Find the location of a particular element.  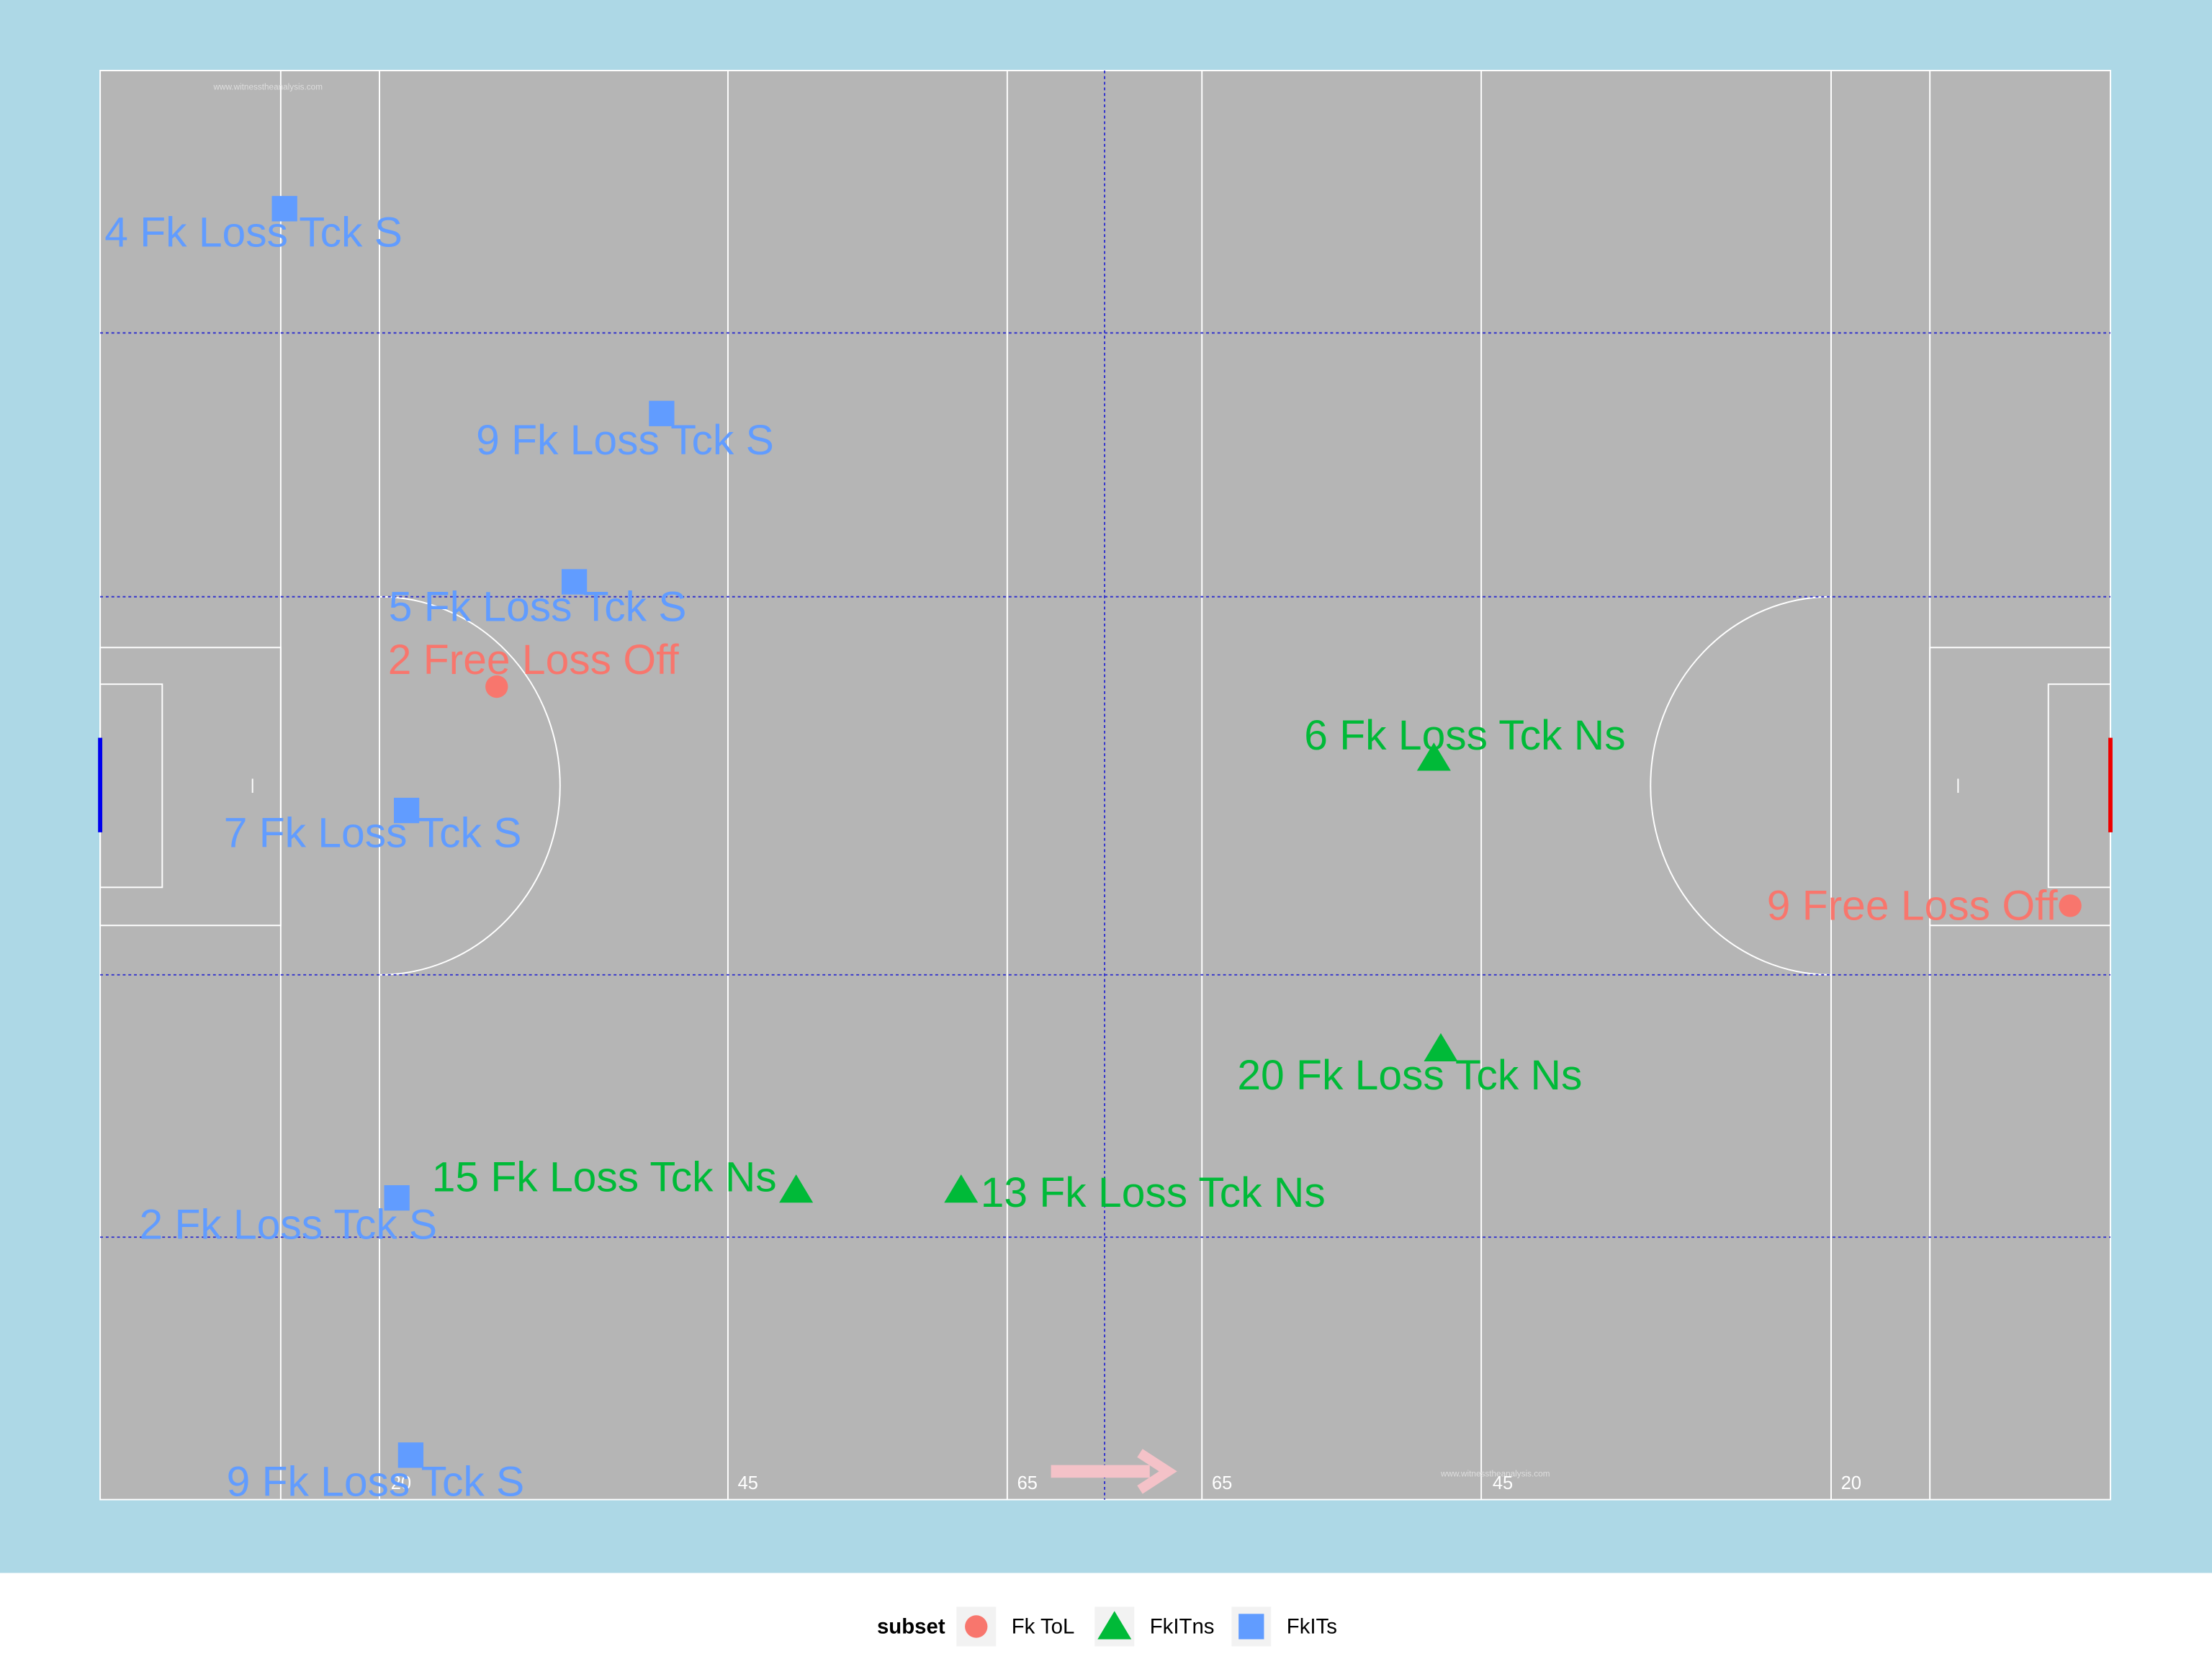

legend-title: subset is located at coordinates (911, 1627).